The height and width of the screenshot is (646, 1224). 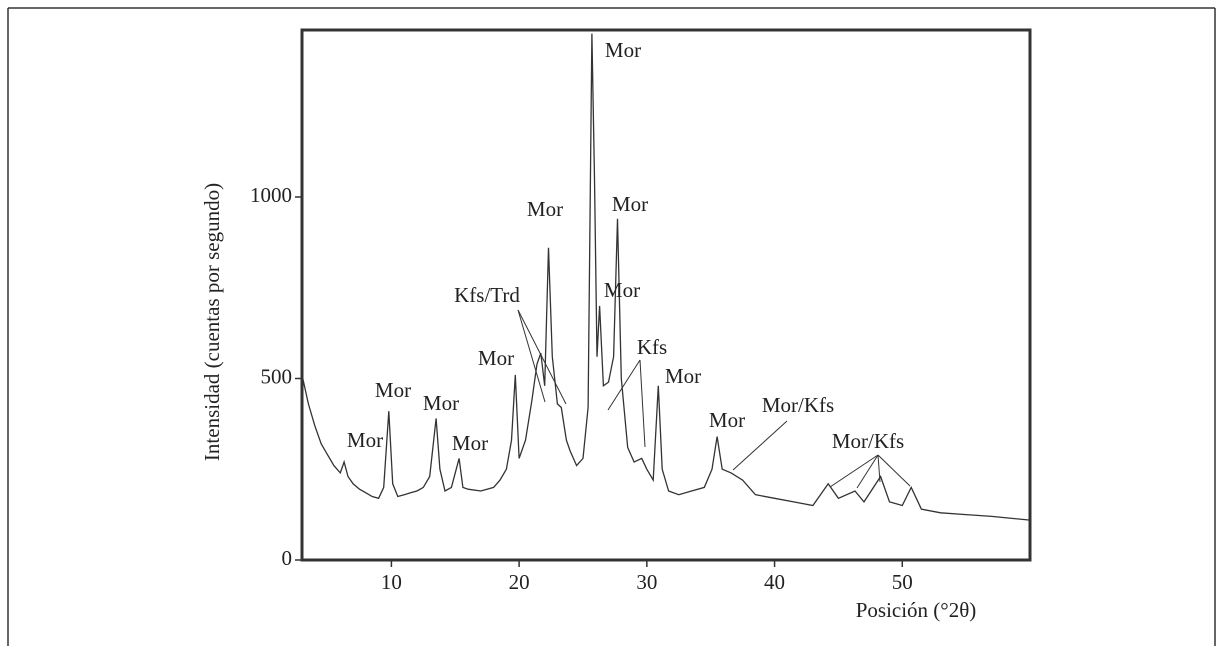 What do you see at coordinates (652, 347) in the screenshot?
I see `peak-annotation: Kfs` at bounding box center [652, 347].